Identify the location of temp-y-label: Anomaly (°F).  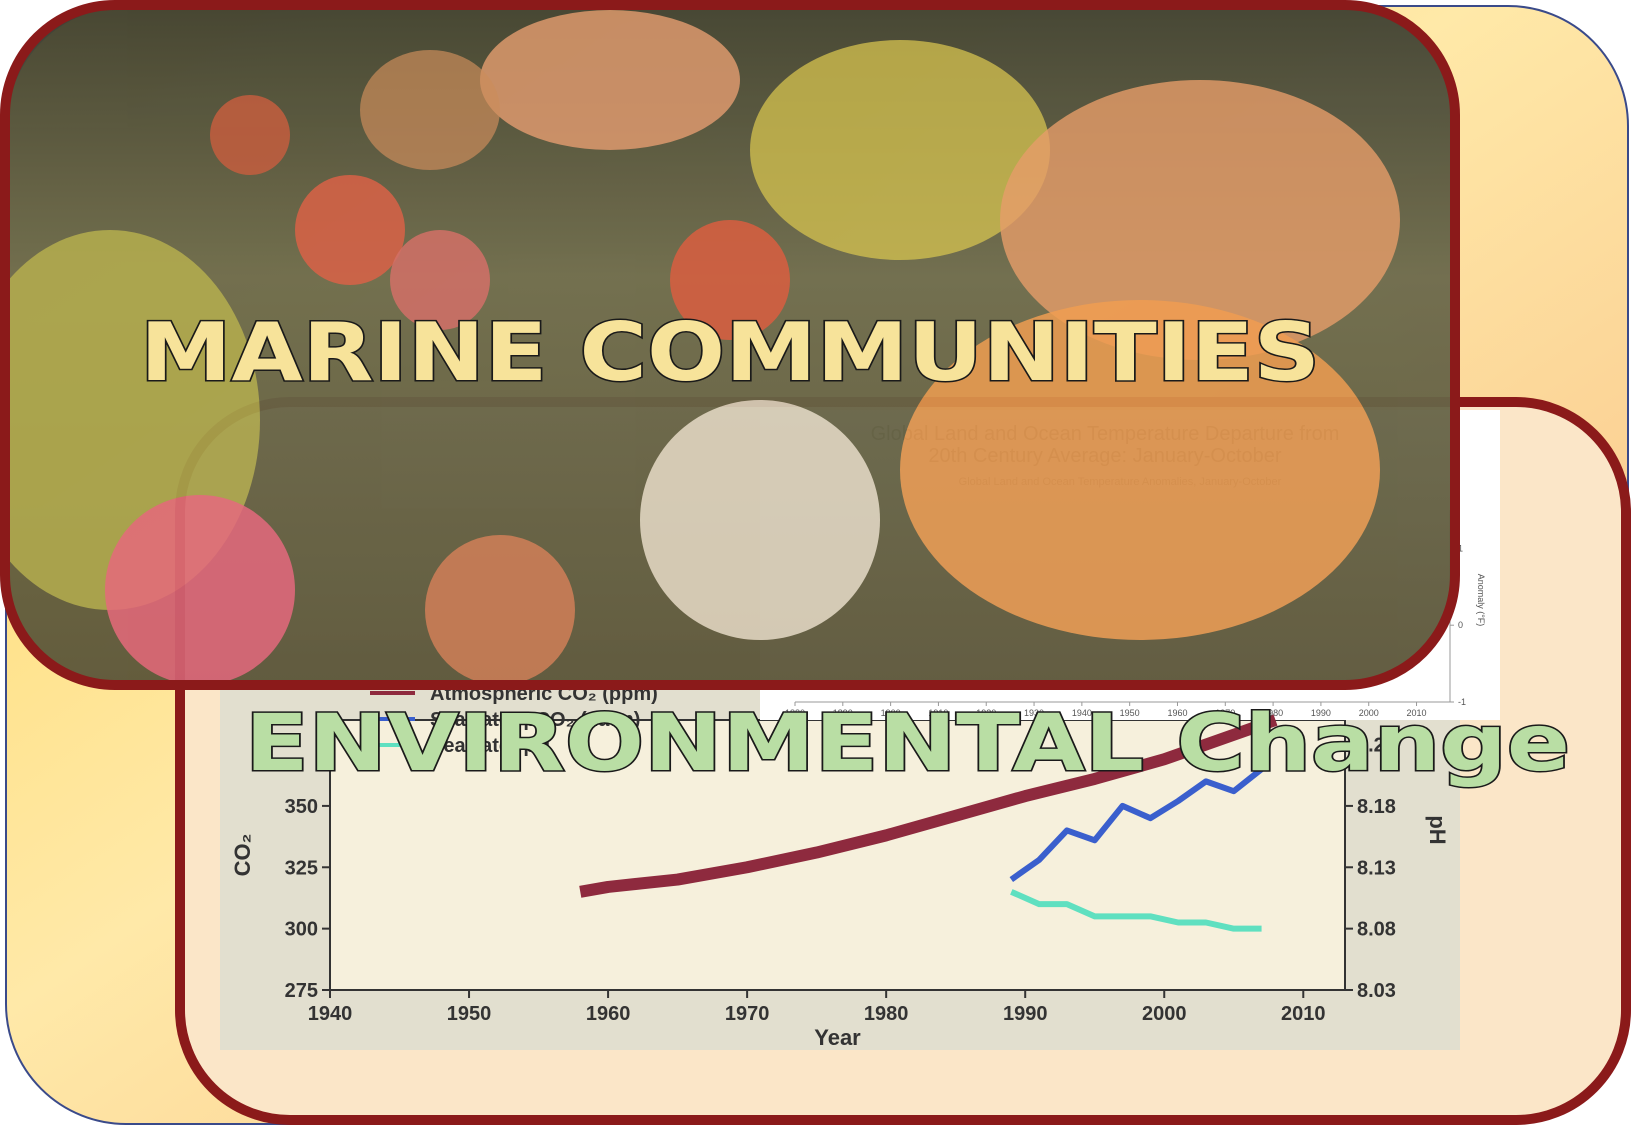
(1481, 600).